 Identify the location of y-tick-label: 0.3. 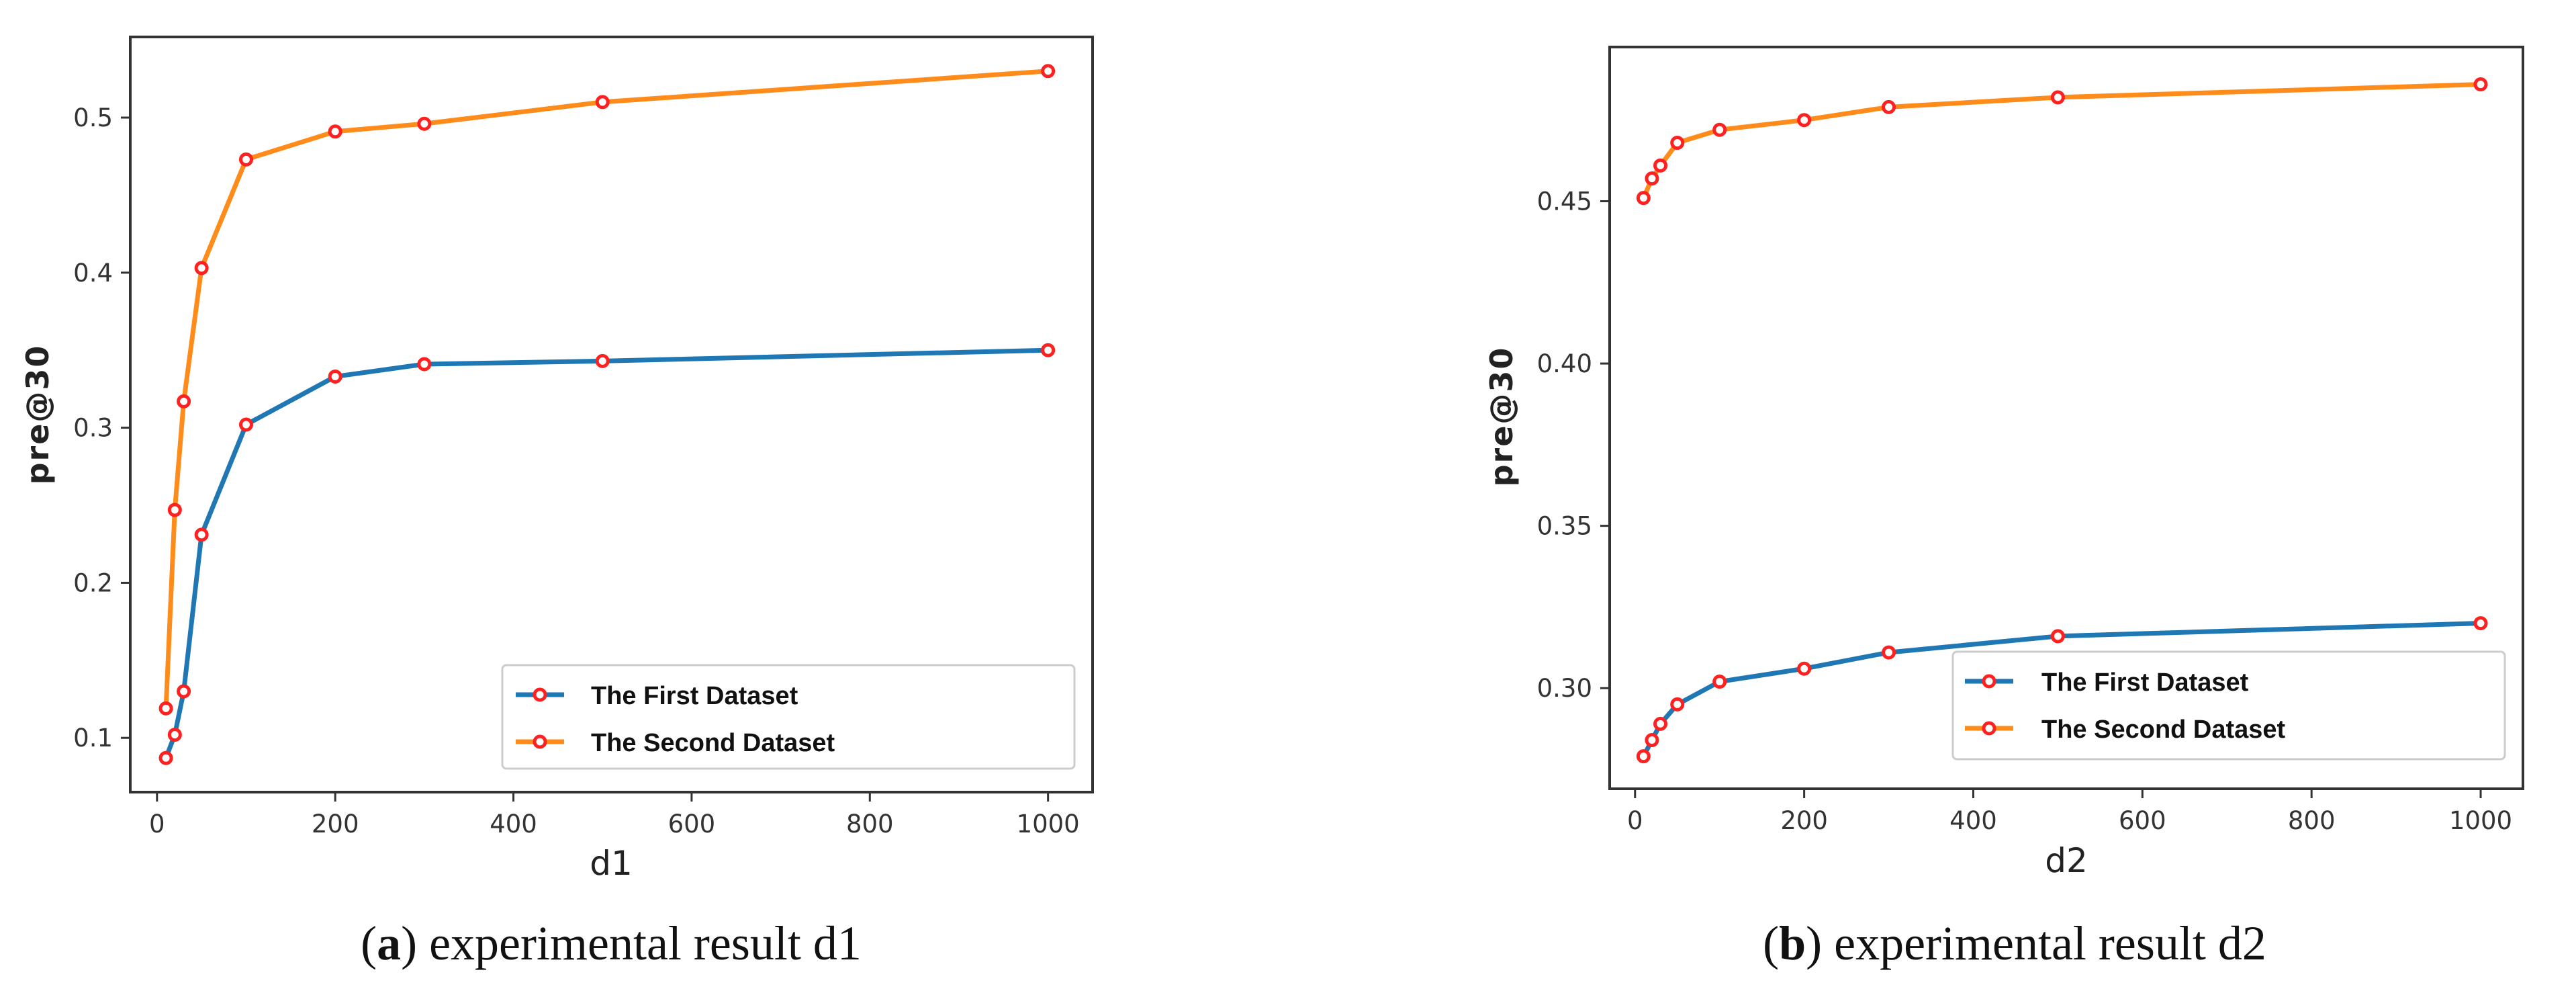
(93, 428).